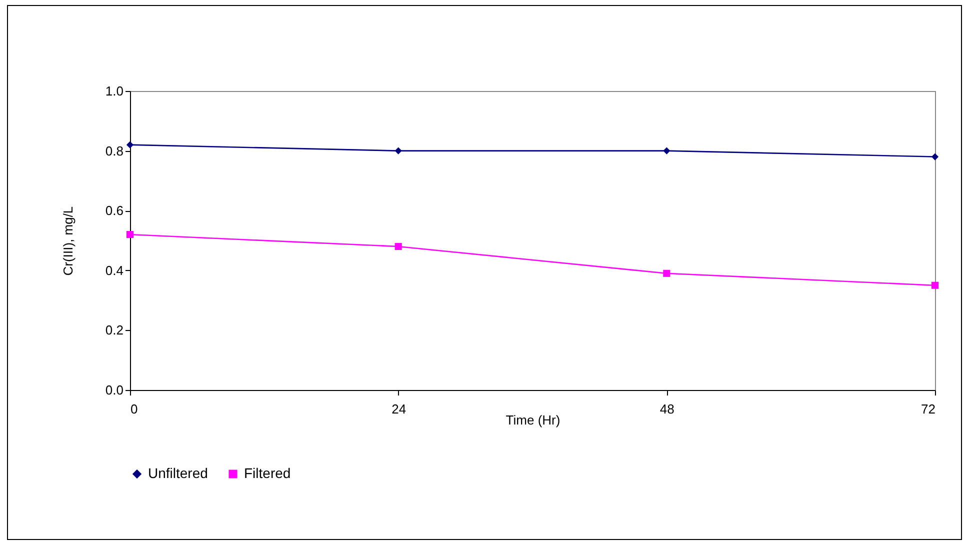  What do you see at coordinates (928, 409) in the screenshot?
I see `x-tick-label: 72` at bounding box center [928, 409].